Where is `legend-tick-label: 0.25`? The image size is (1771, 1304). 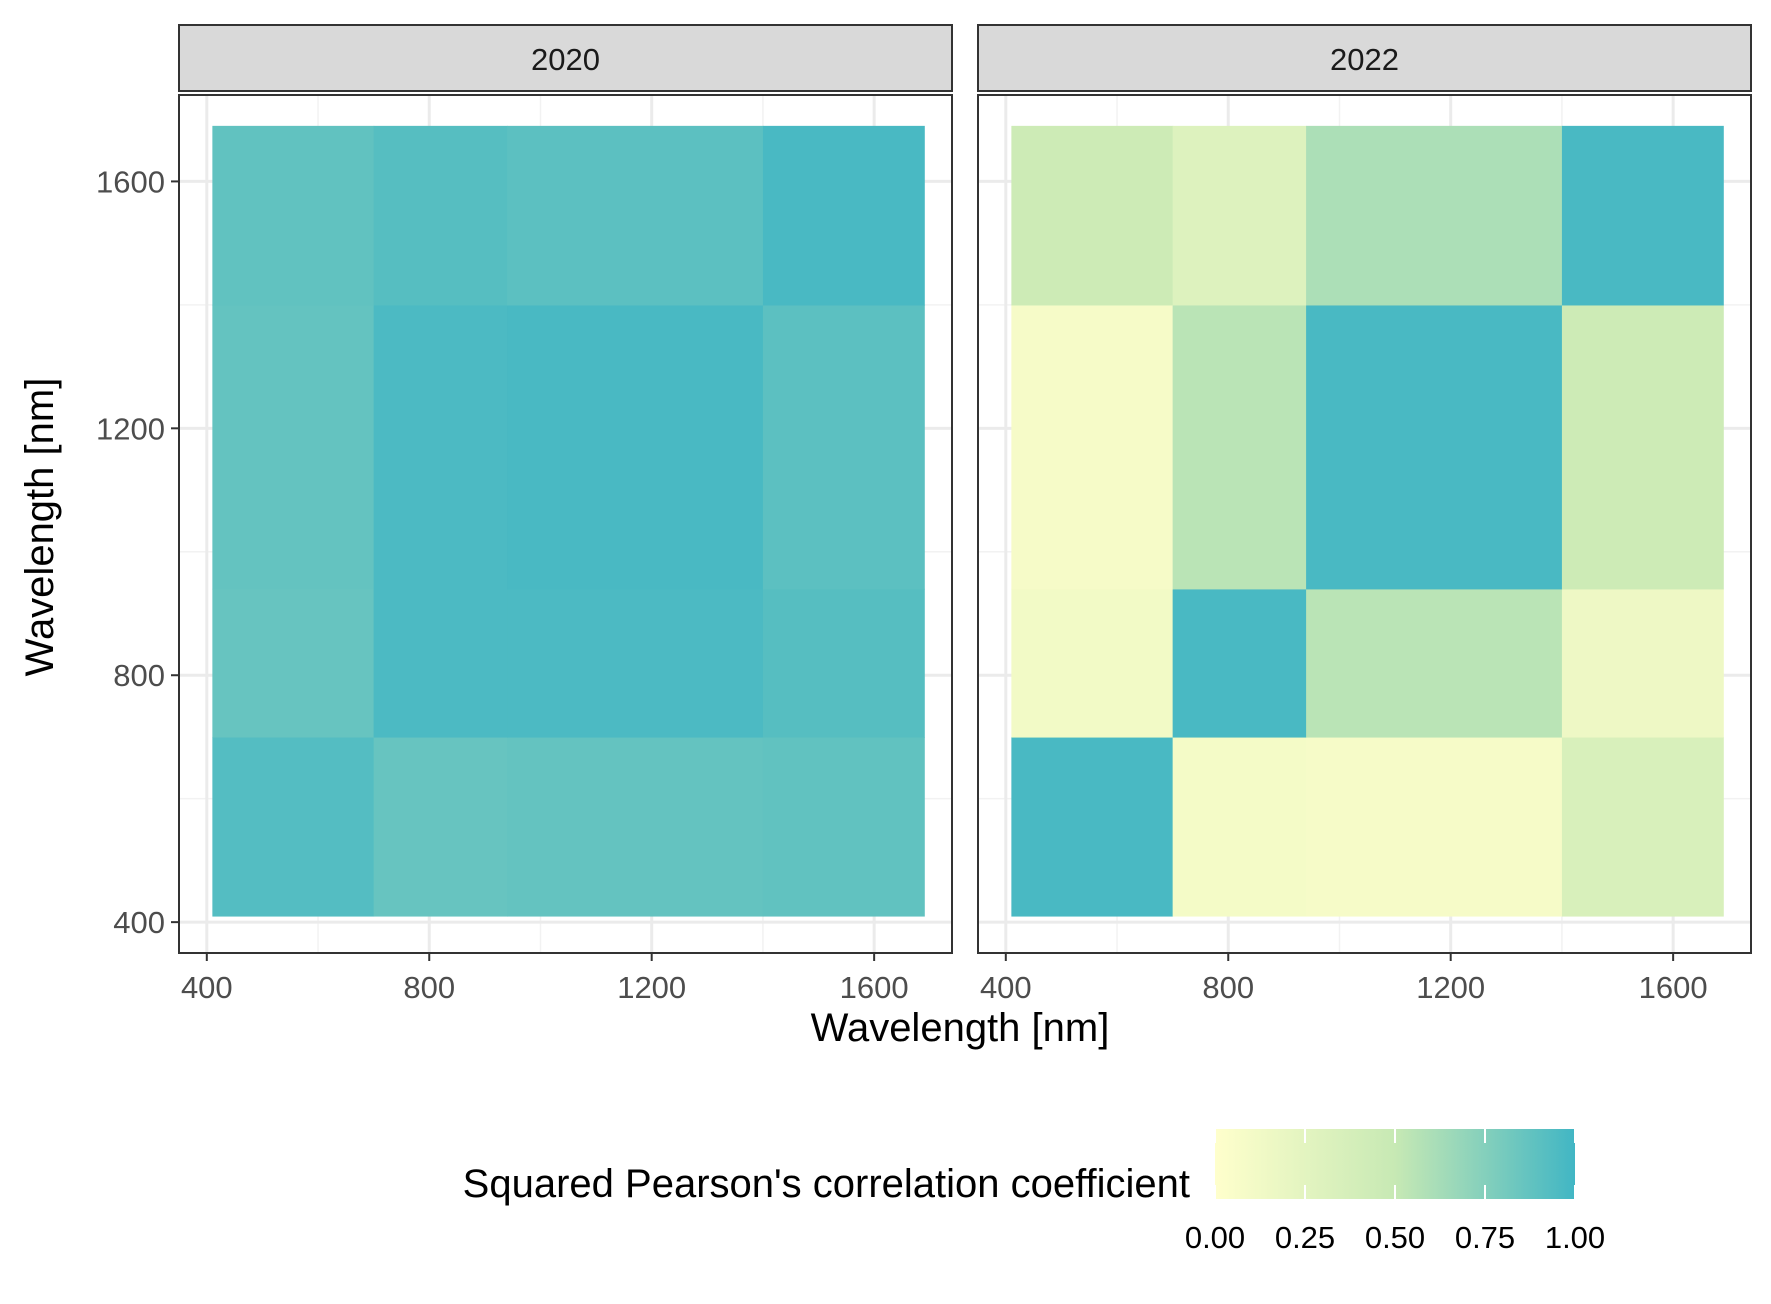 legend-tick-label: 0.25 is located at coordinates (1305, 1237).